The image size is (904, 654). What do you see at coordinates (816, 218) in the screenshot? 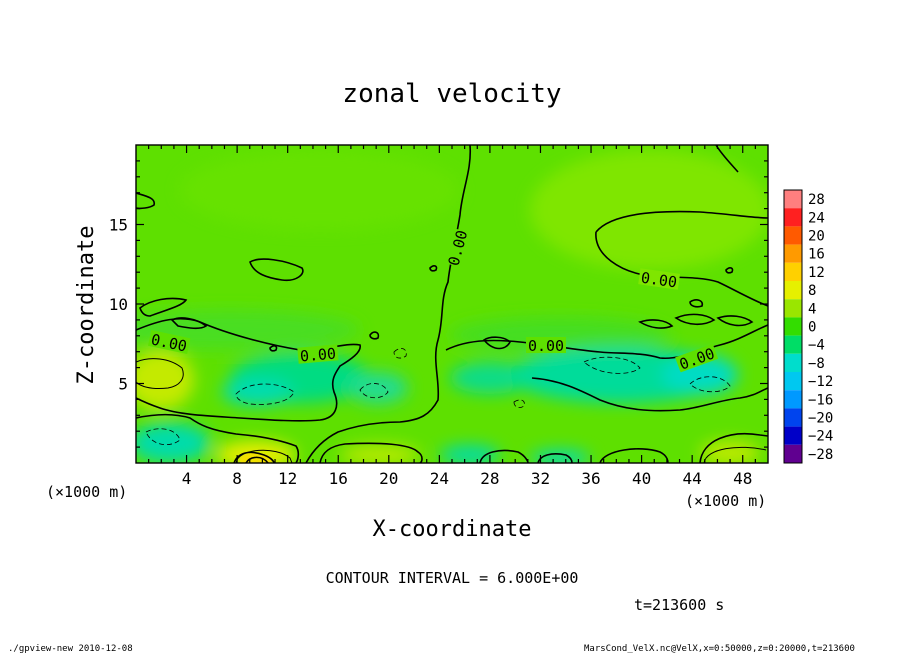
I see `colorbar-label: 24` at bounding box center [816, 218].